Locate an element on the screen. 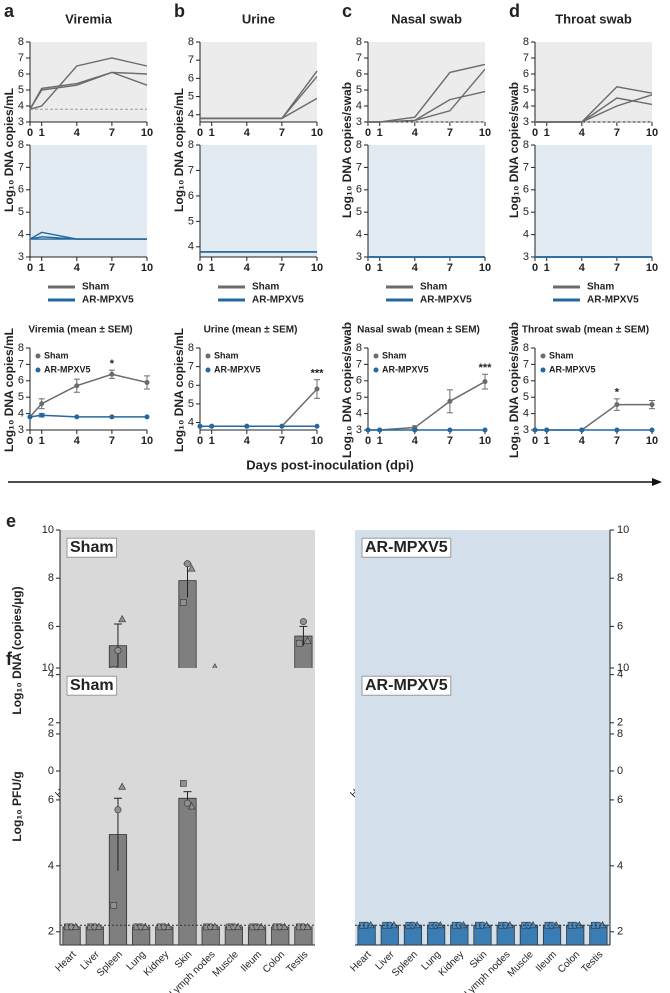  mean-title: Nasal swab (mean ± SEM) is located at coordinates (418, 330).